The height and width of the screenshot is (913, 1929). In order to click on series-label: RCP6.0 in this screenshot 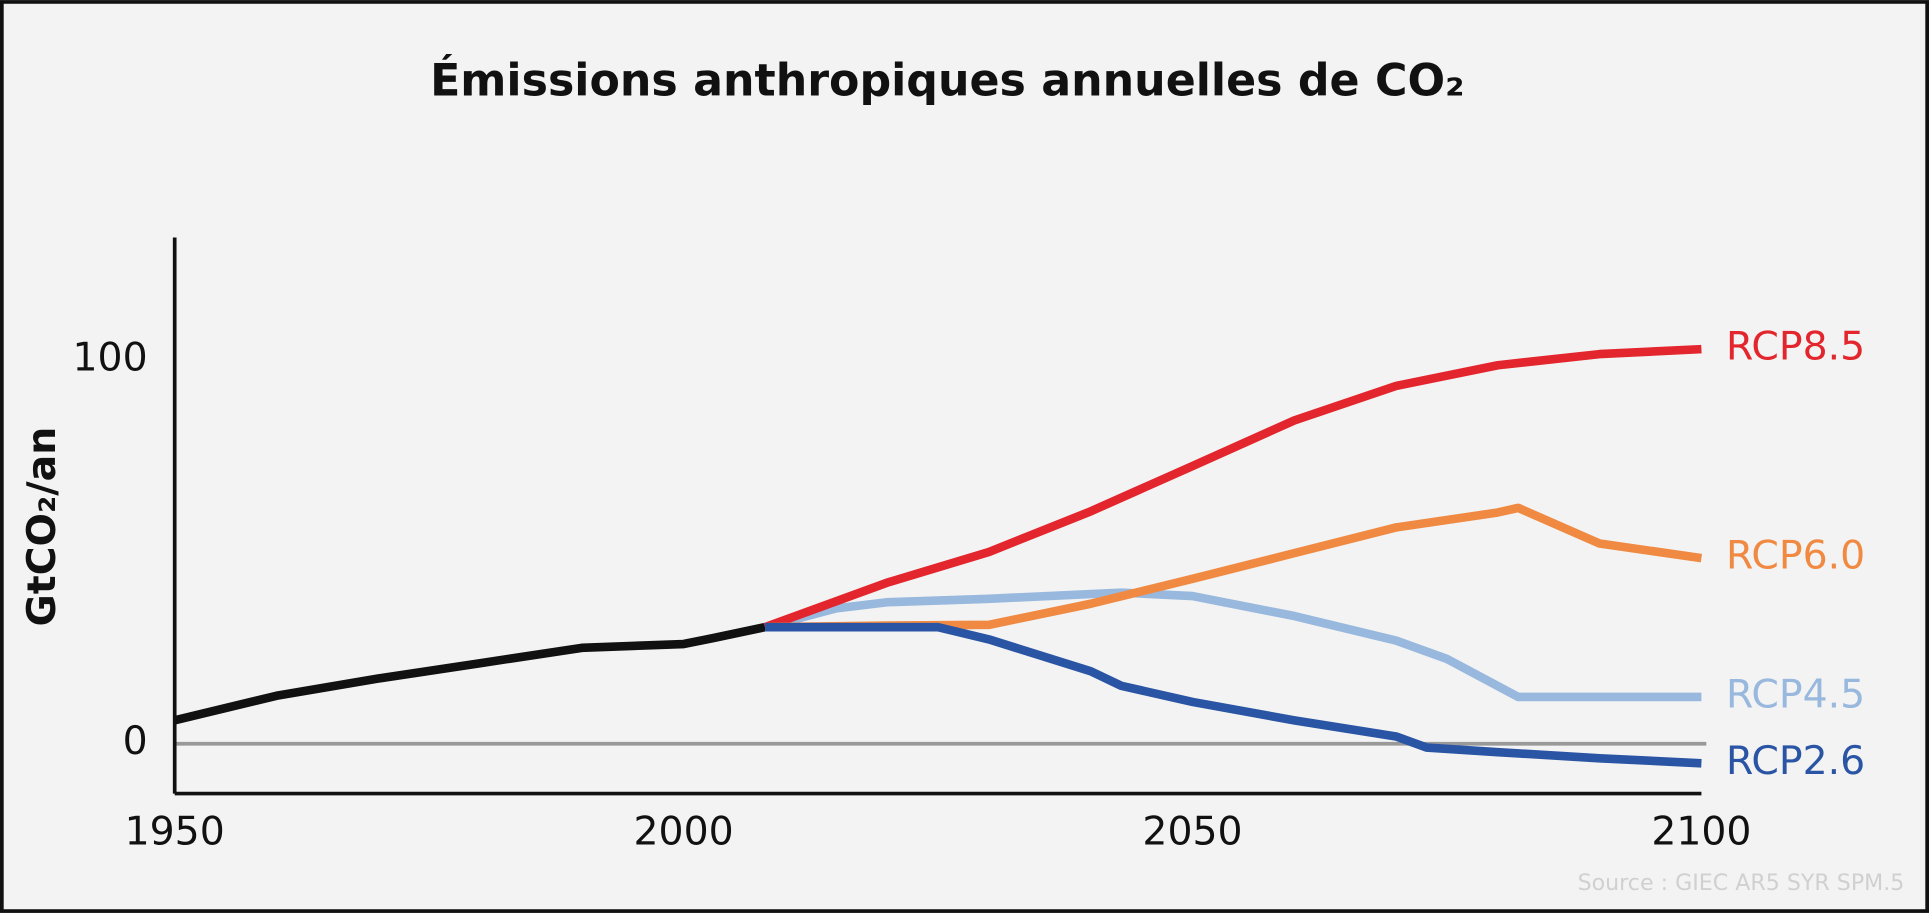, I will do `click(1795, 556)`.